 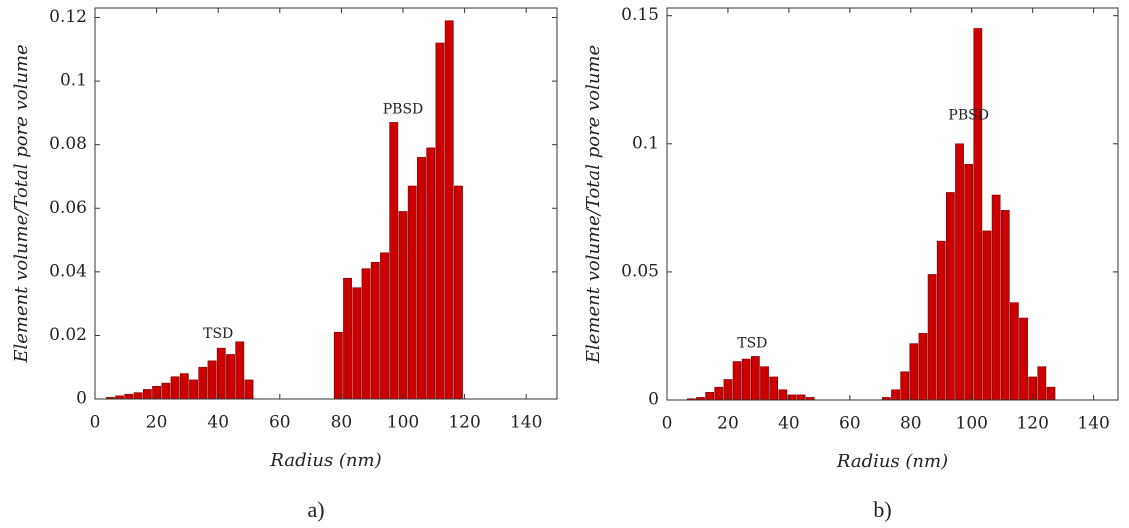 I want to click on y-tick-label: 0.12, so click(x=68, y=17).